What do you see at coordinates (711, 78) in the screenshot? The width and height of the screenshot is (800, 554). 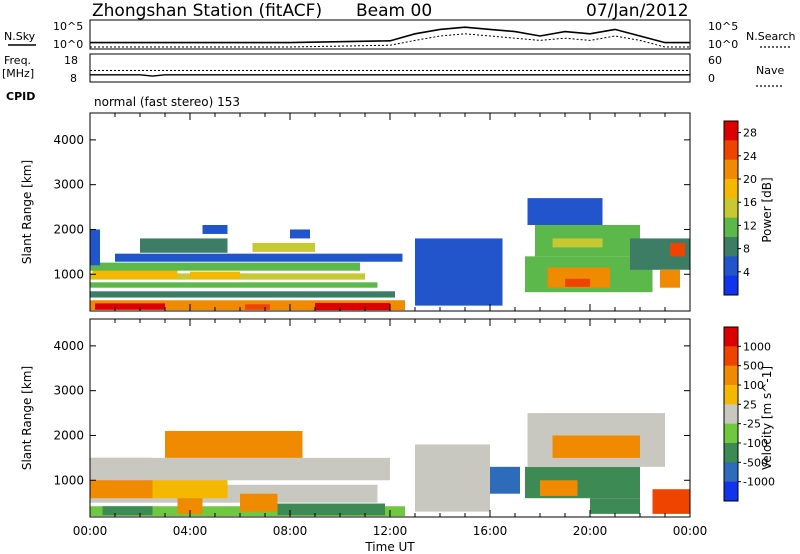 I see `freq-right-tick-bottom: 0` at bounding box center [711, 78].